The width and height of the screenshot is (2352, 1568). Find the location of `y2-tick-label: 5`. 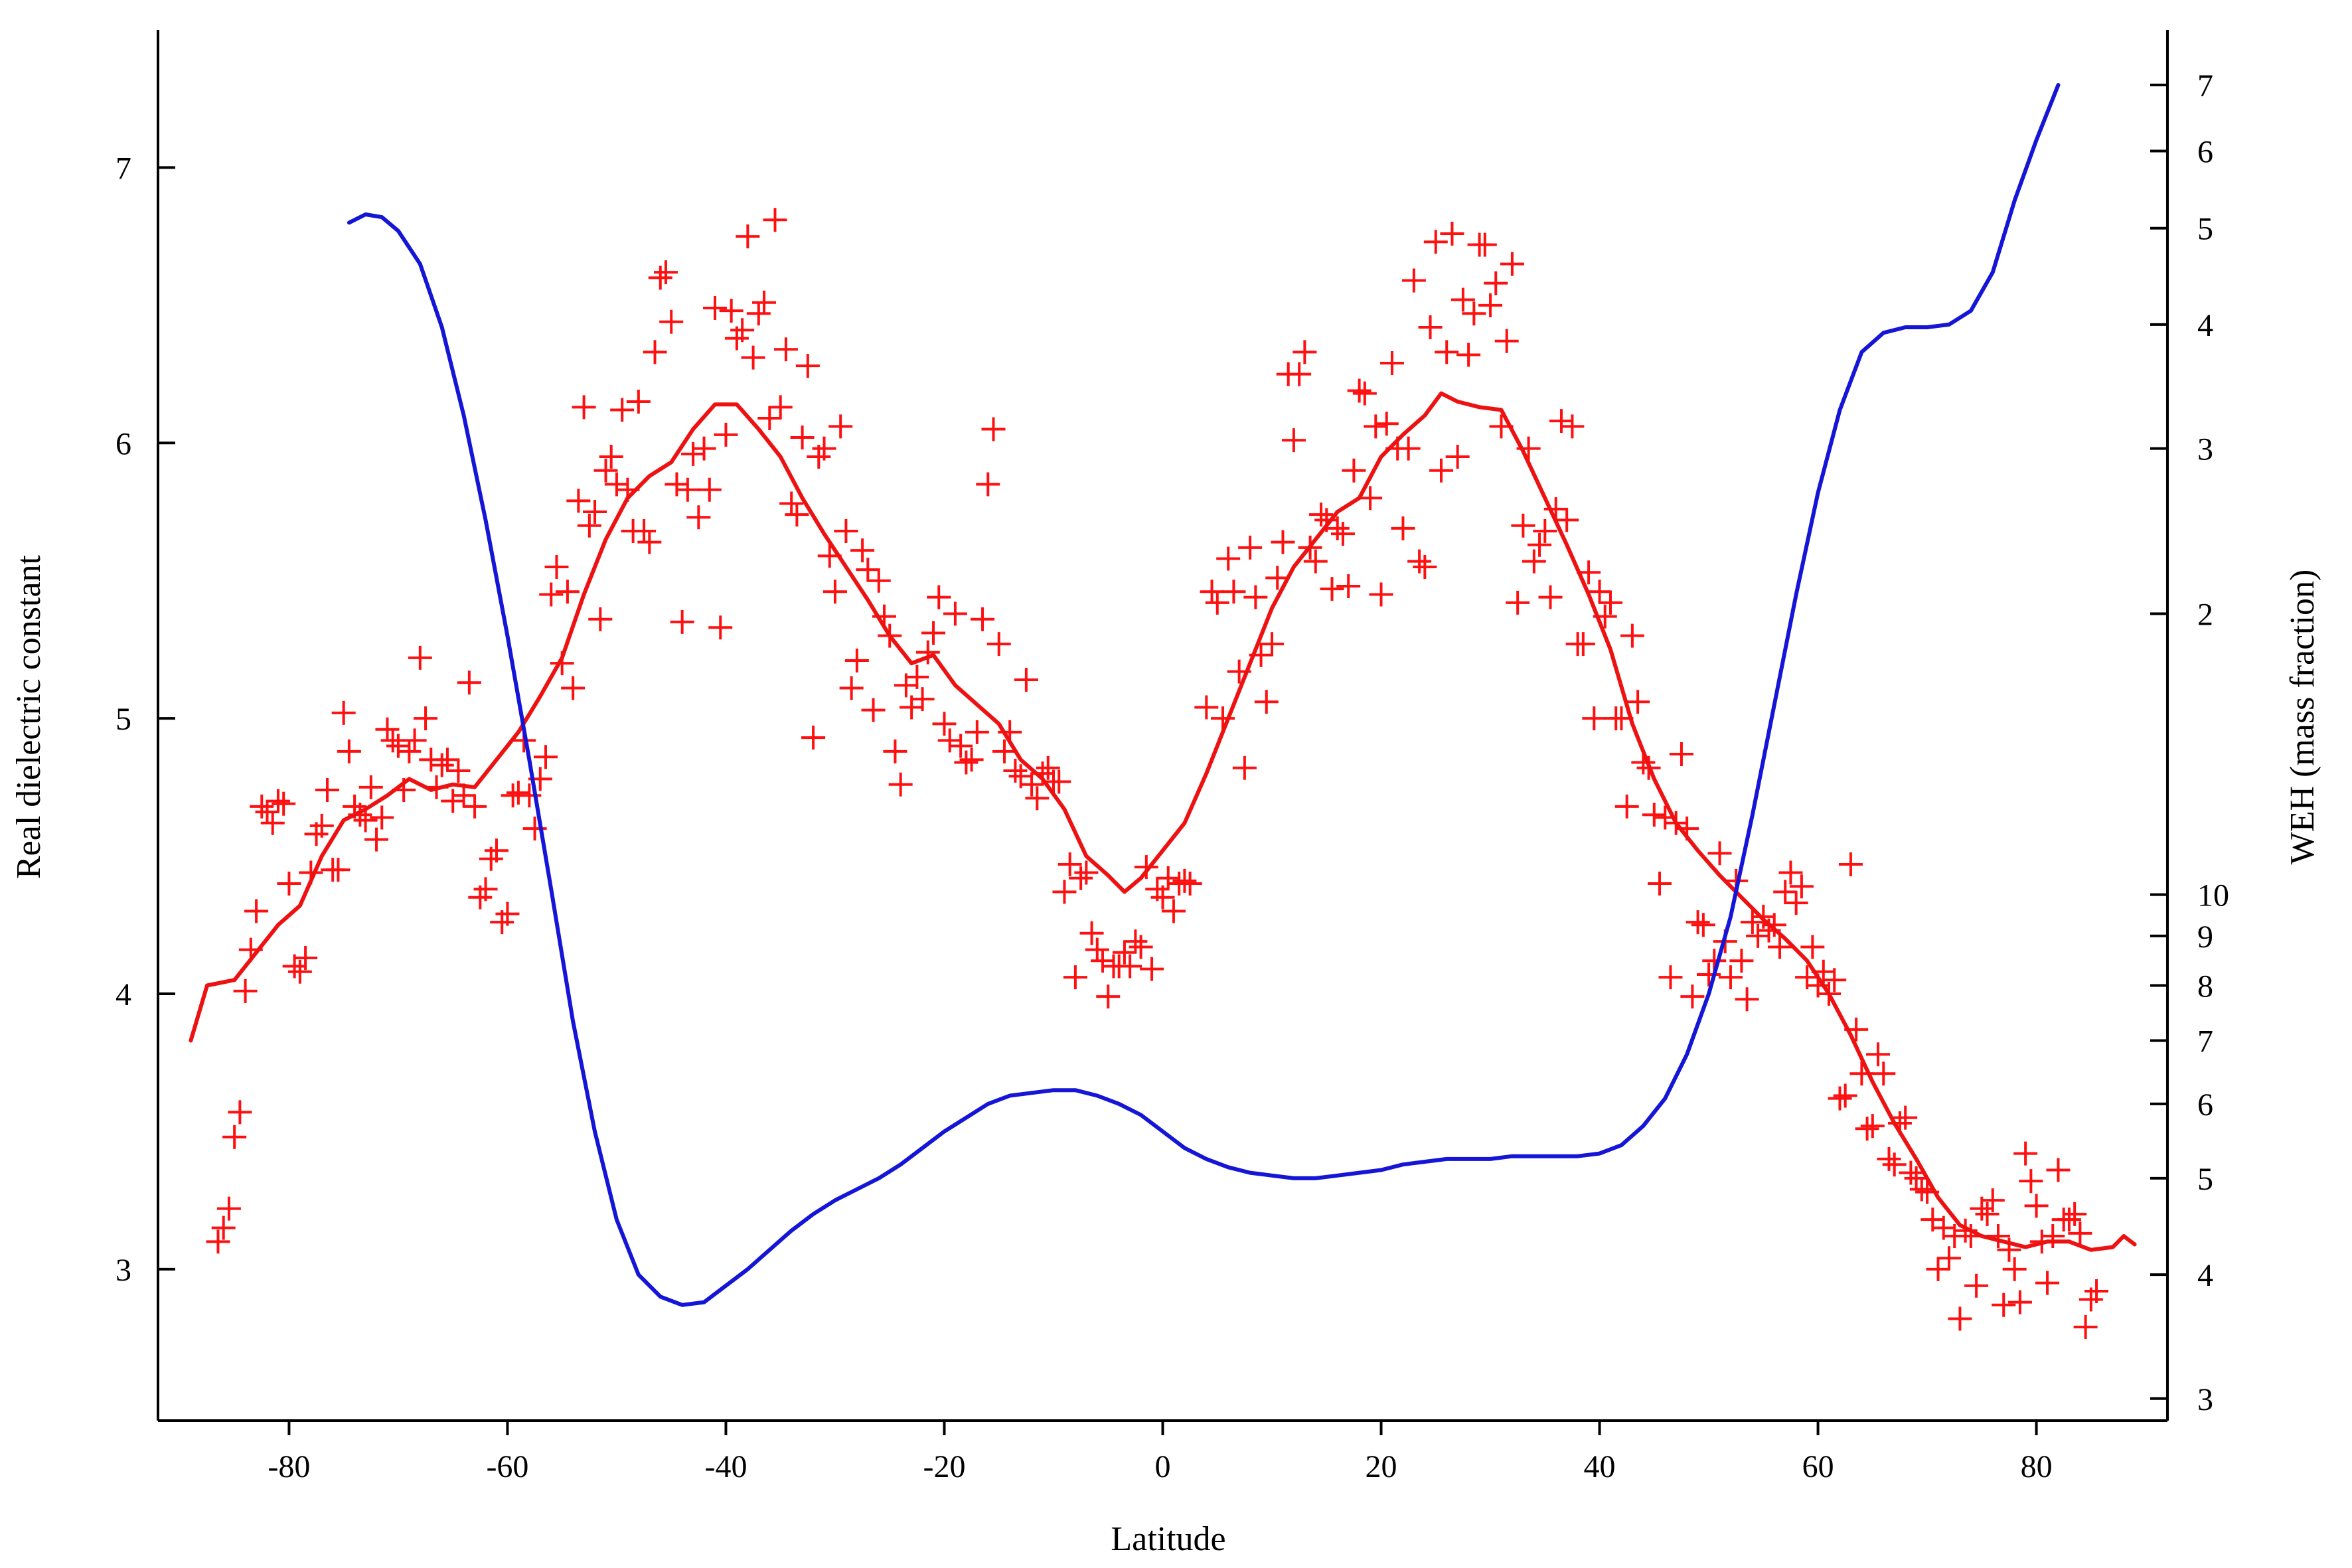

y2-tick-label: 5 is located at coordinates (2205, 229).